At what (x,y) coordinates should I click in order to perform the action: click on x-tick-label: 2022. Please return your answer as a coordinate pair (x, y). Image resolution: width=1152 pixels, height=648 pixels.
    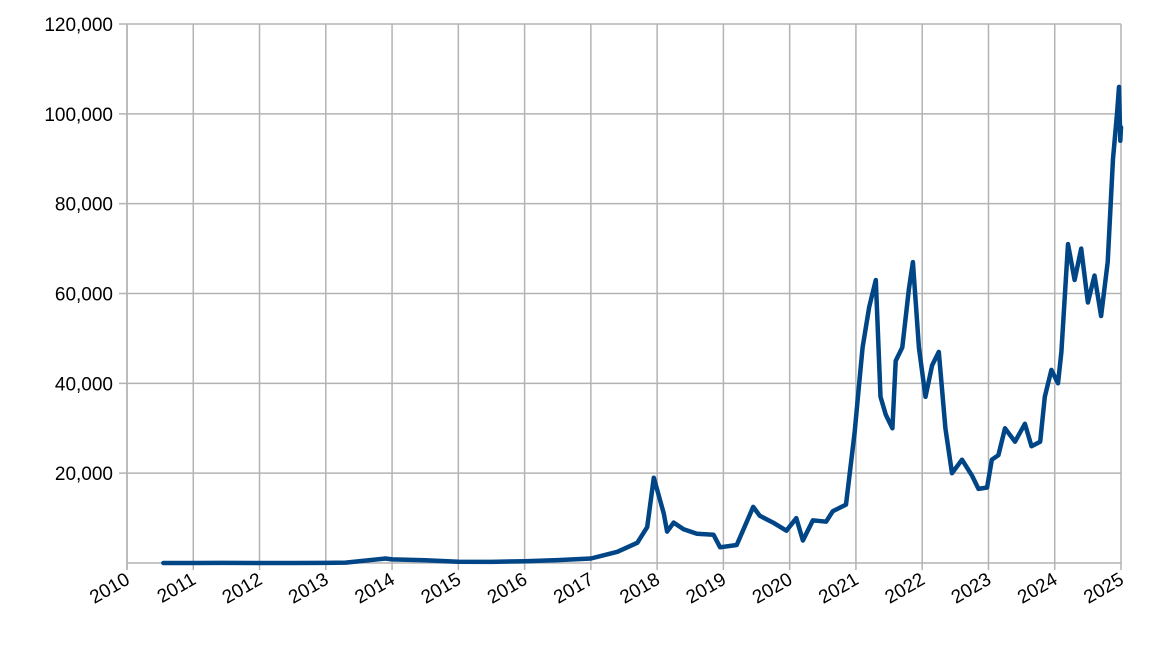
    Looking at the image, I should click on (905, 588).